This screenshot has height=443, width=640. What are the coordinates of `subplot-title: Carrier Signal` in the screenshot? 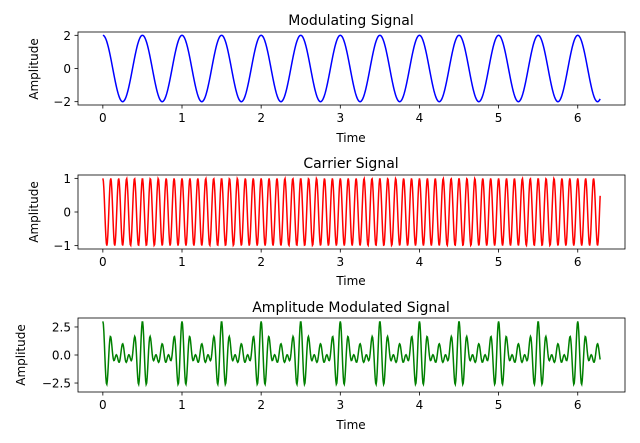 It's located at (350, 164).